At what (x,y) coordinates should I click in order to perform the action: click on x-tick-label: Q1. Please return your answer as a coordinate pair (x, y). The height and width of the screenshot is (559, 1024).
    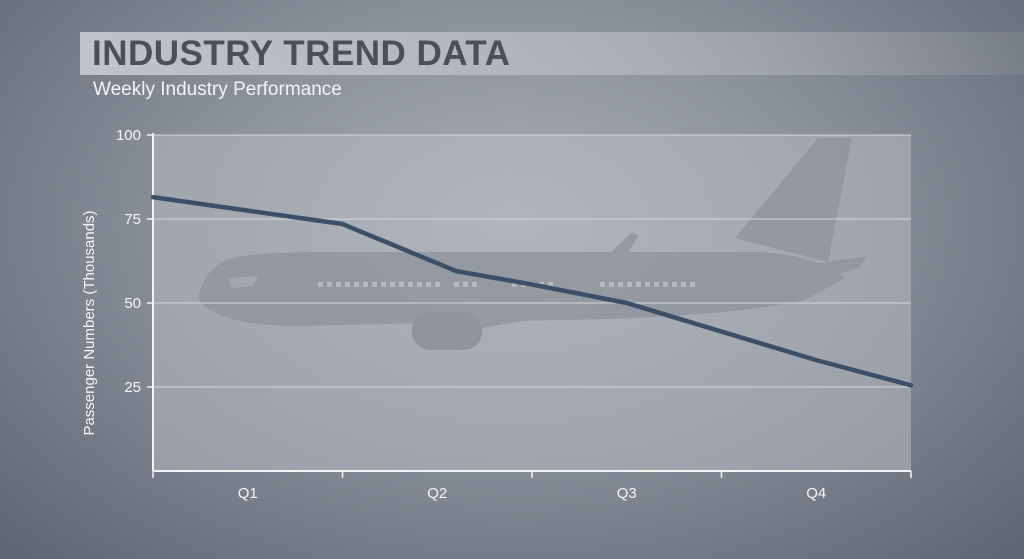
    Looking at the image, I should click on (248, 493).